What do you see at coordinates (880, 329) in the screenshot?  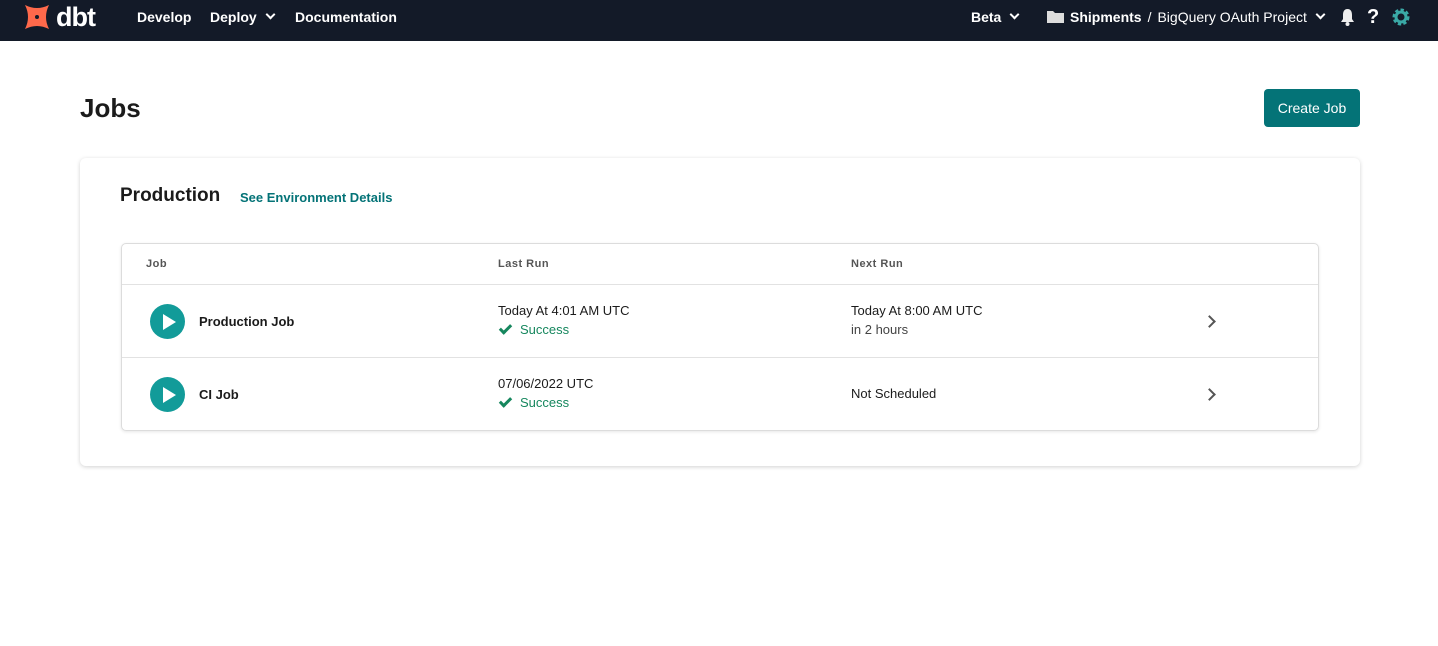 I see `next-run-relative: in 2 hours` at bounding box center [880, 329].